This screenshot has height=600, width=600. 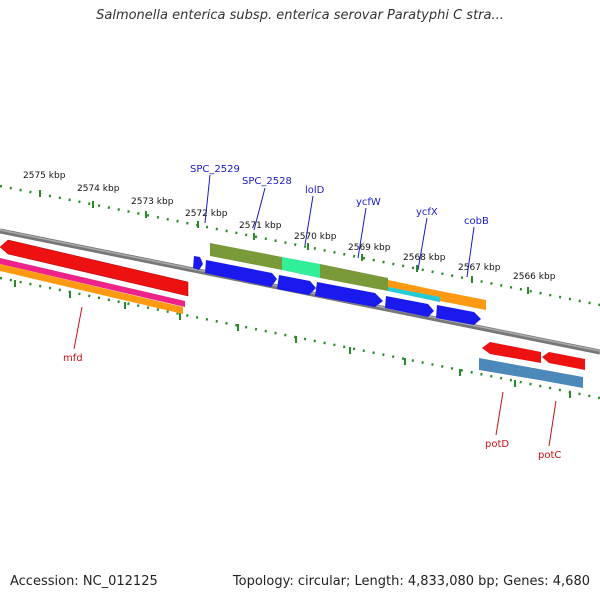 What do you see at coordinates (73, 358) in the screenshot?
I see `gene-label: mfd` at bounding box center [73, 358].